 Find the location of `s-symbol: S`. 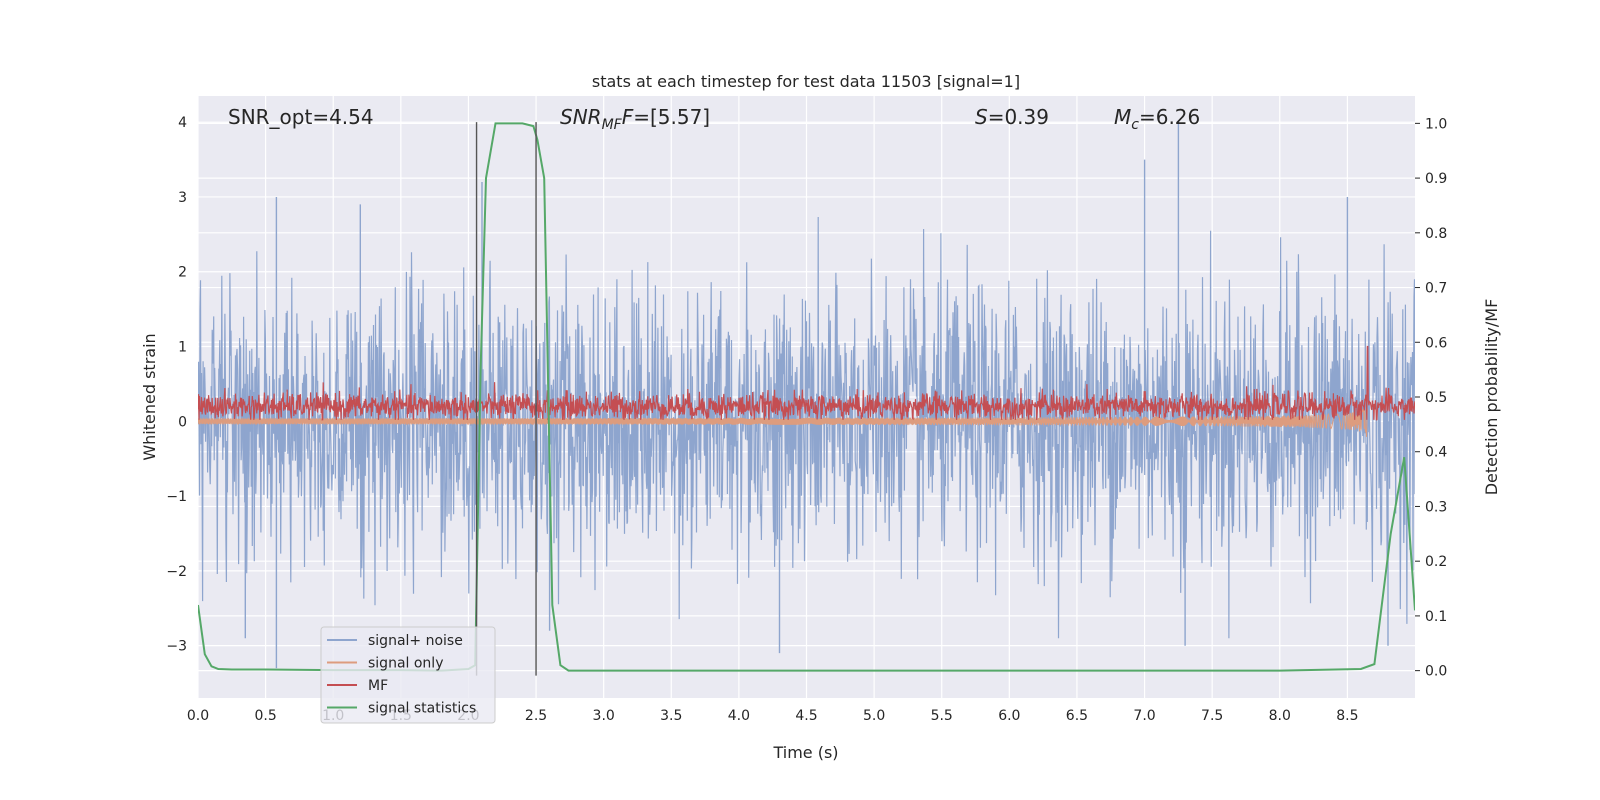

s-symbol: S is located at coordinates (981, 117).